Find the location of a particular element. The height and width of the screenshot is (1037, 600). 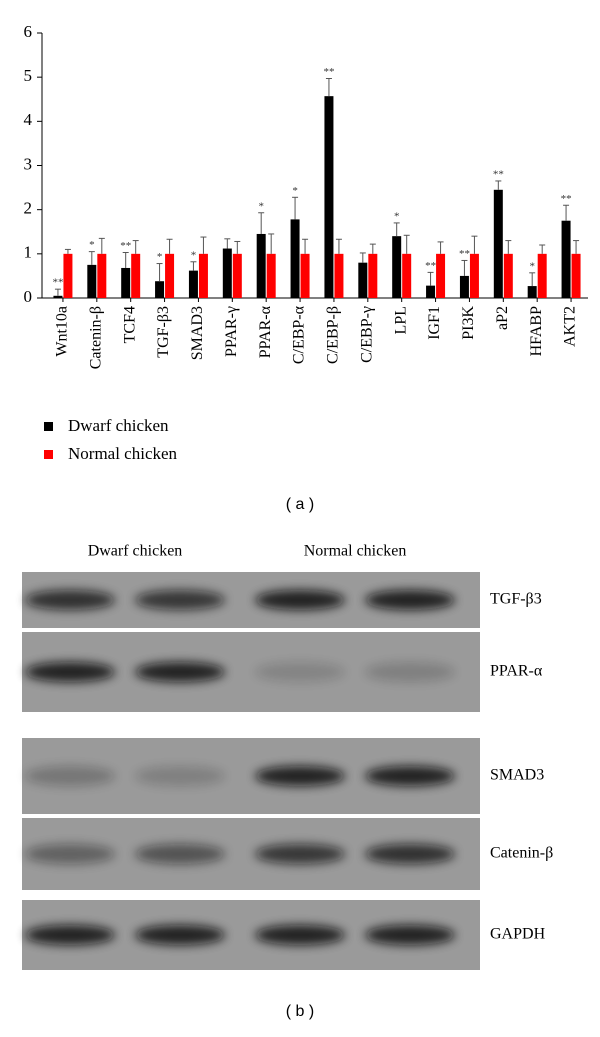

x-tick-label: C/EBP-γ is located at coordinates (366, 334).